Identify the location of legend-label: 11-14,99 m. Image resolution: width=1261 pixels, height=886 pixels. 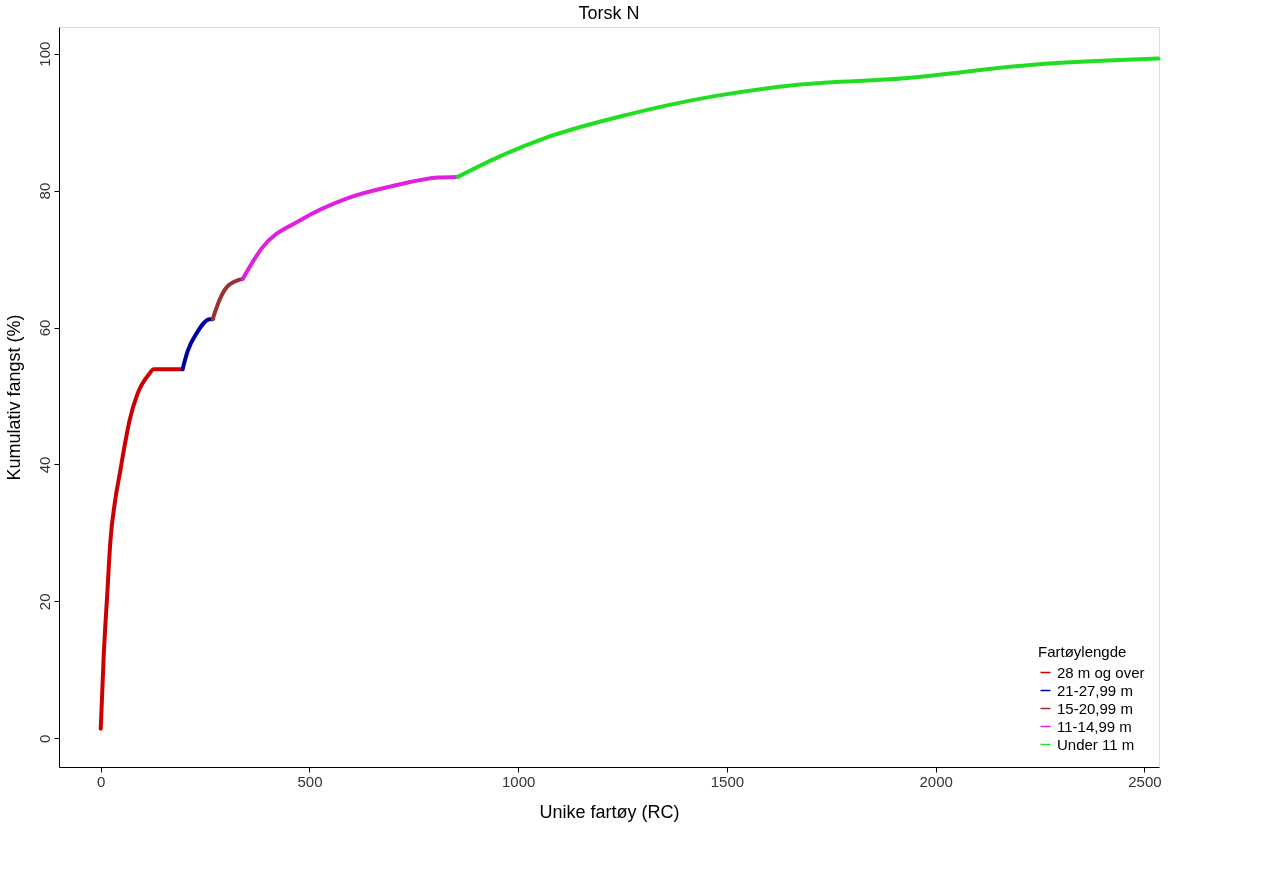
(1094, 726).